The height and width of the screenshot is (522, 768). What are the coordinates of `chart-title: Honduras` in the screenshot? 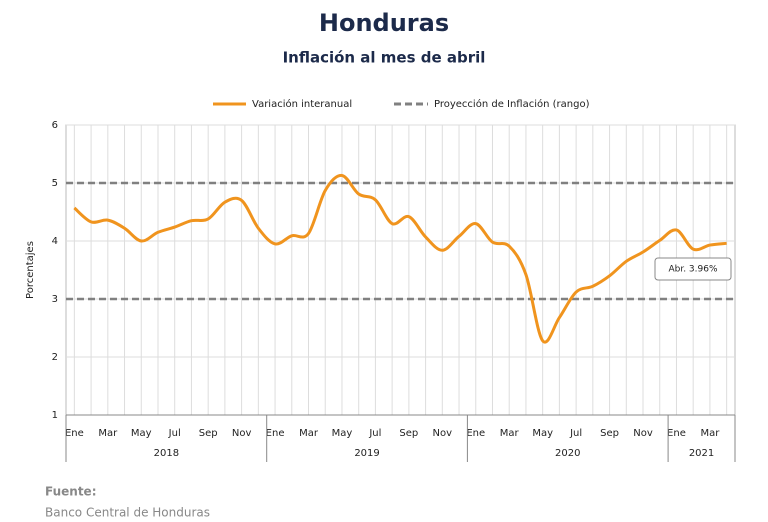 It's located at (384, 23).